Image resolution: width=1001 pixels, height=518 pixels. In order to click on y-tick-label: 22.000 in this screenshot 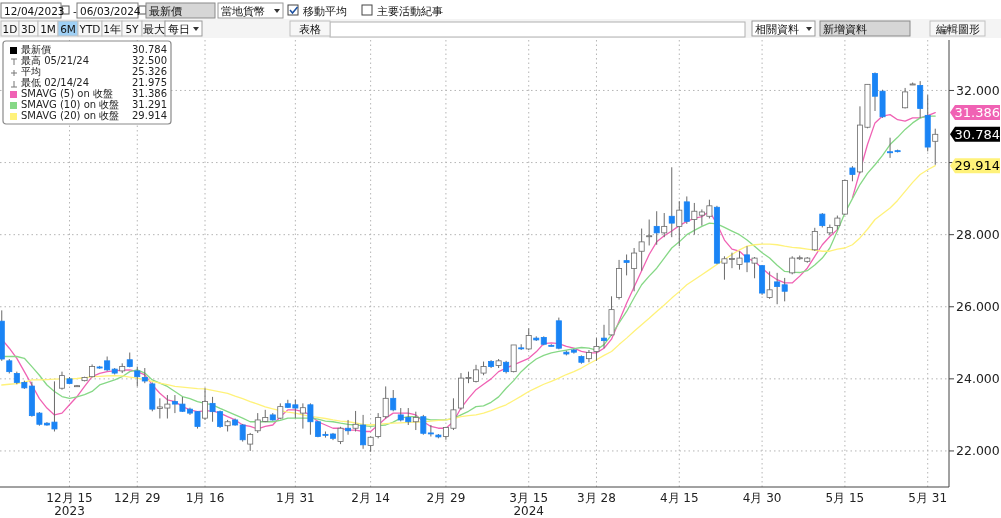, I will do `click(978, 451)`.